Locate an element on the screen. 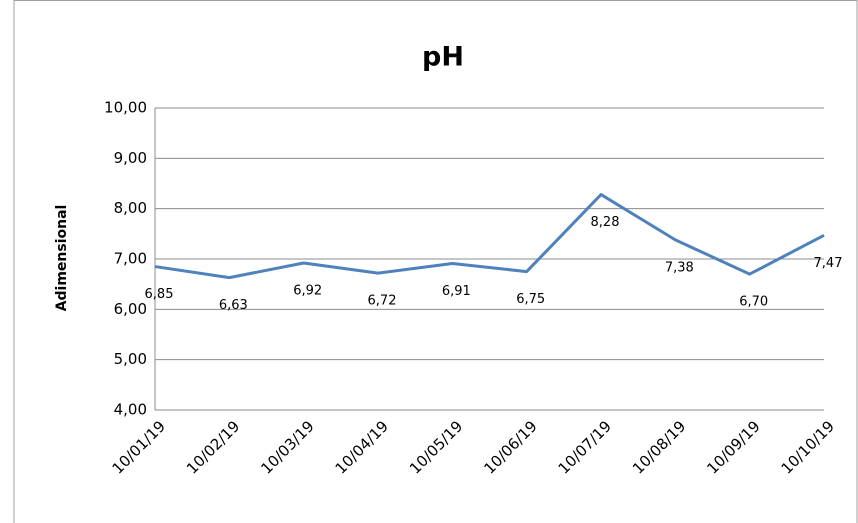 This screenshot has width=858, height=523. data-label: 8,28 is located at coordinates (605, 222).